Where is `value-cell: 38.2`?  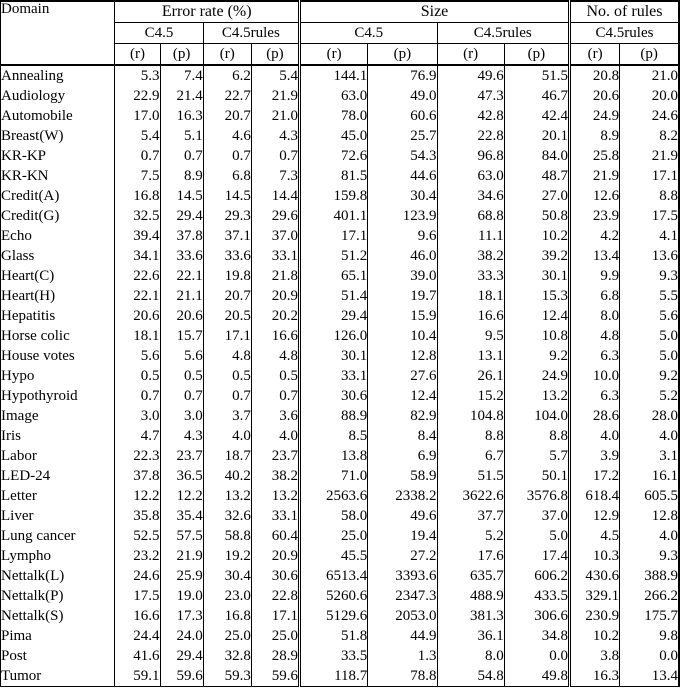 value-cell: 38.2 is located at coordinates (470, 256).